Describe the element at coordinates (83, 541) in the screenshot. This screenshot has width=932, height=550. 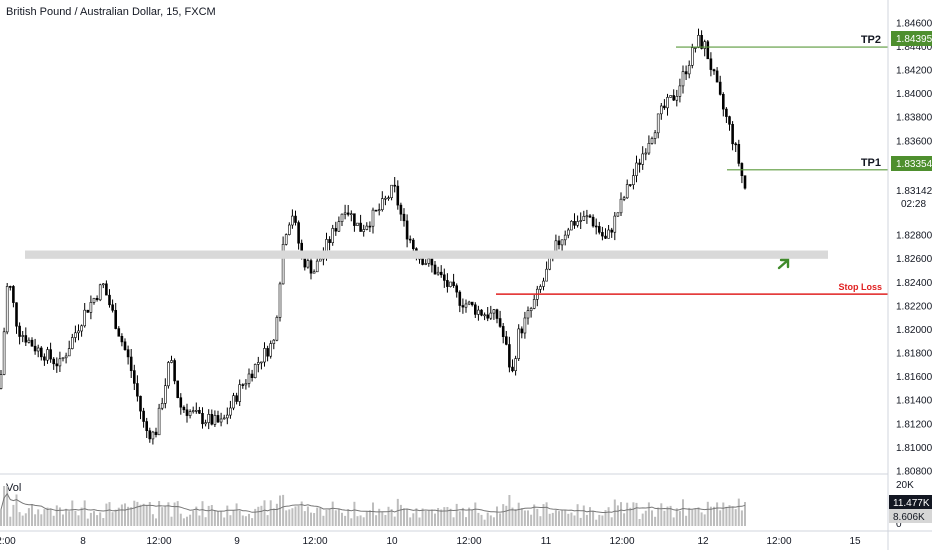
I see `time-tick: 8` at that location.